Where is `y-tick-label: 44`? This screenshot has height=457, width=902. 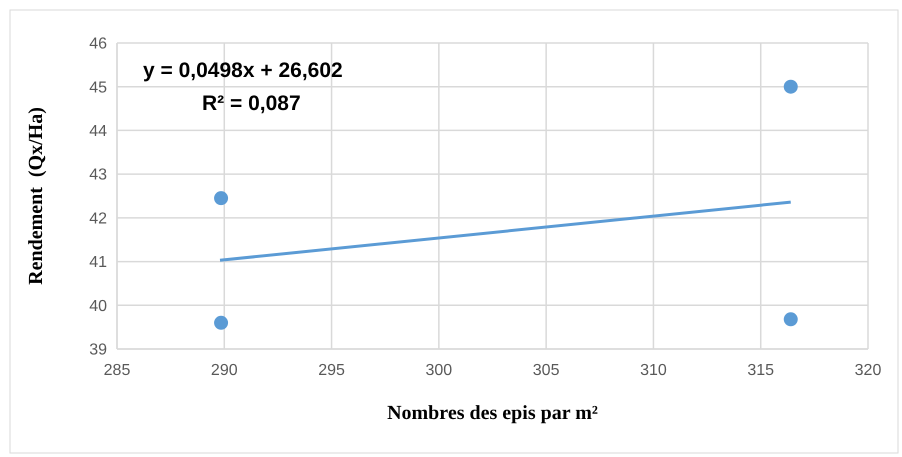 y-tick-label: 44 is located at coordinates (98, 131).